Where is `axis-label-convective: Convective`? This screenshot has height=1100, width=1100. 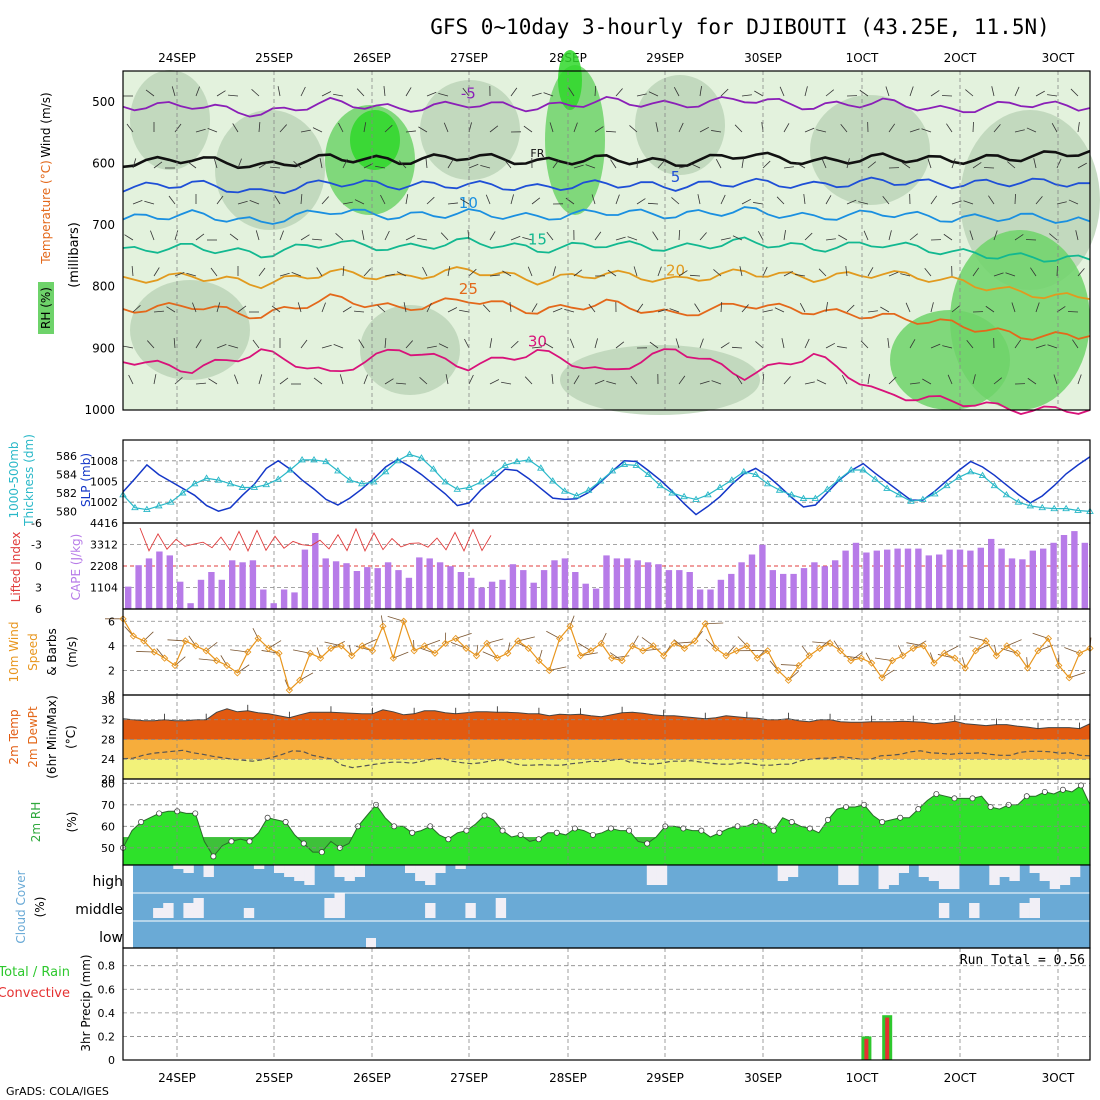
axis-label-convective: Convective is located at coordinates (35, 993).